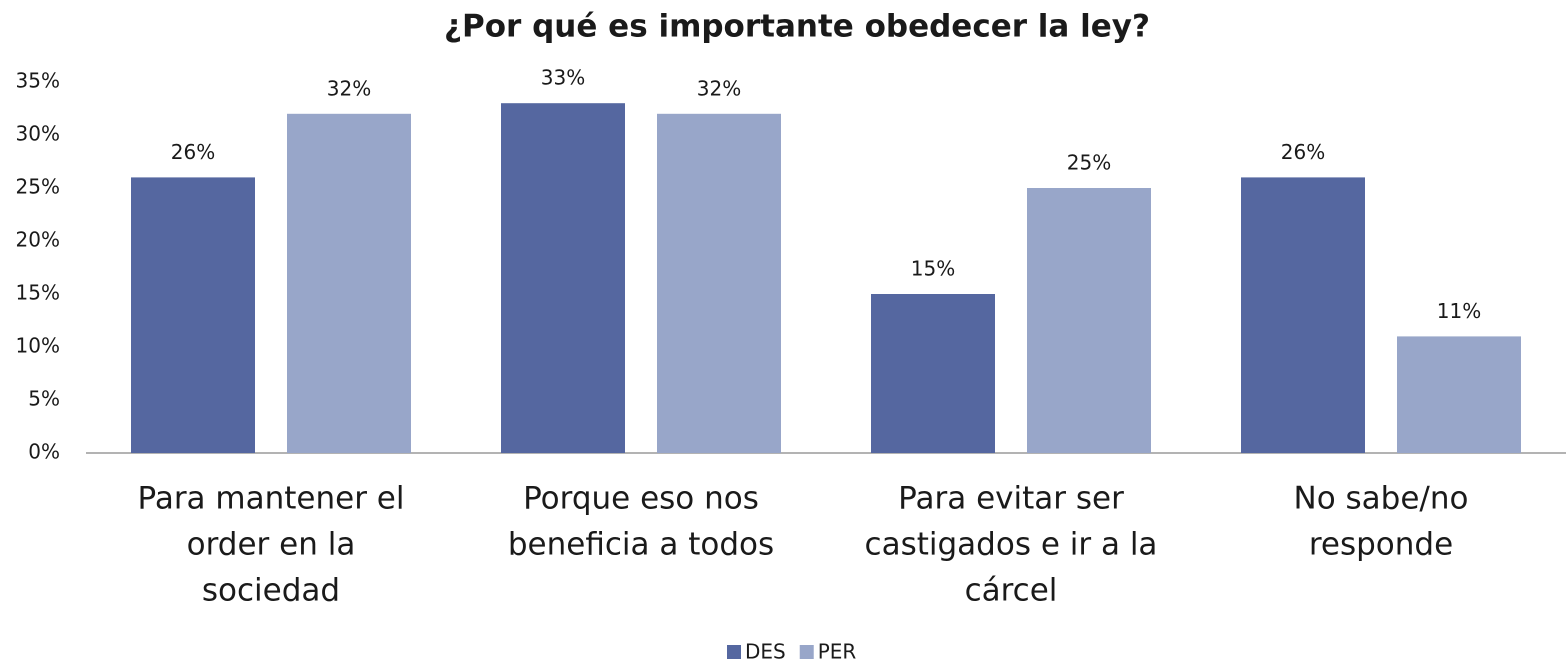  What do you see at coordinates (38, 81) in the screenshot?
I see `y-tick-label: 35%` at bounding box center [38, 81].